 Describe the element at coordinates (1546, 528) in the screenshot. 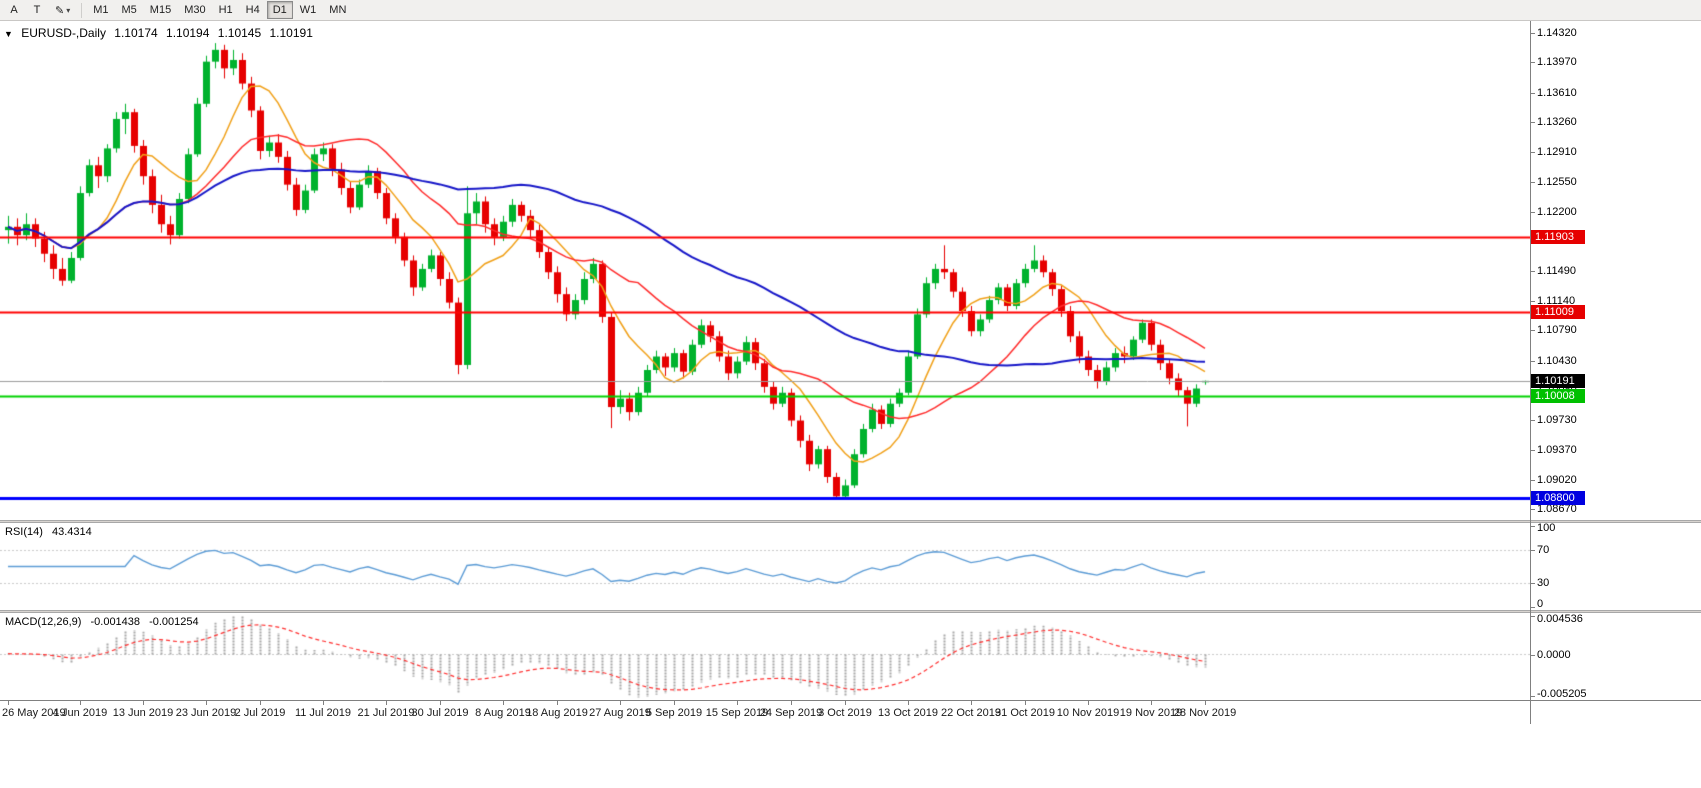

I see `rsi-tick-label: 100` at that location.